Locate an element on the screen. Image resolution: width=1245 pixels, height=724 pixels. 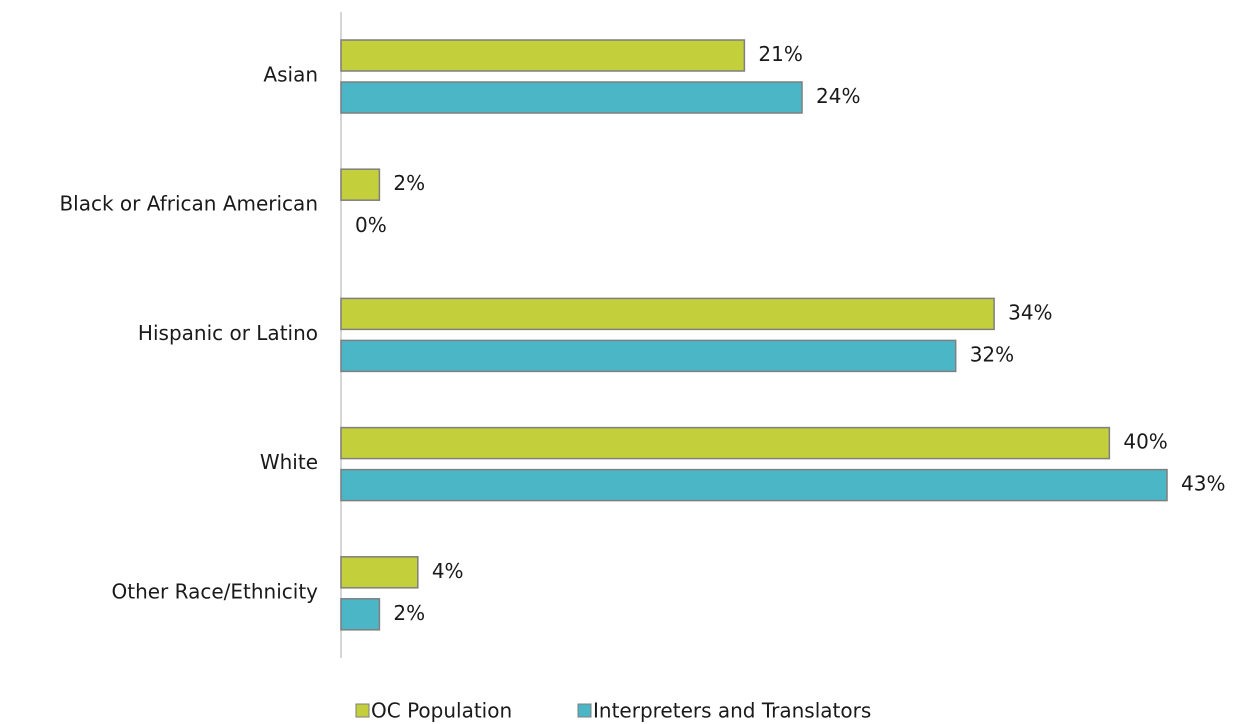
category-label: White is located at coordinates (289, 462).